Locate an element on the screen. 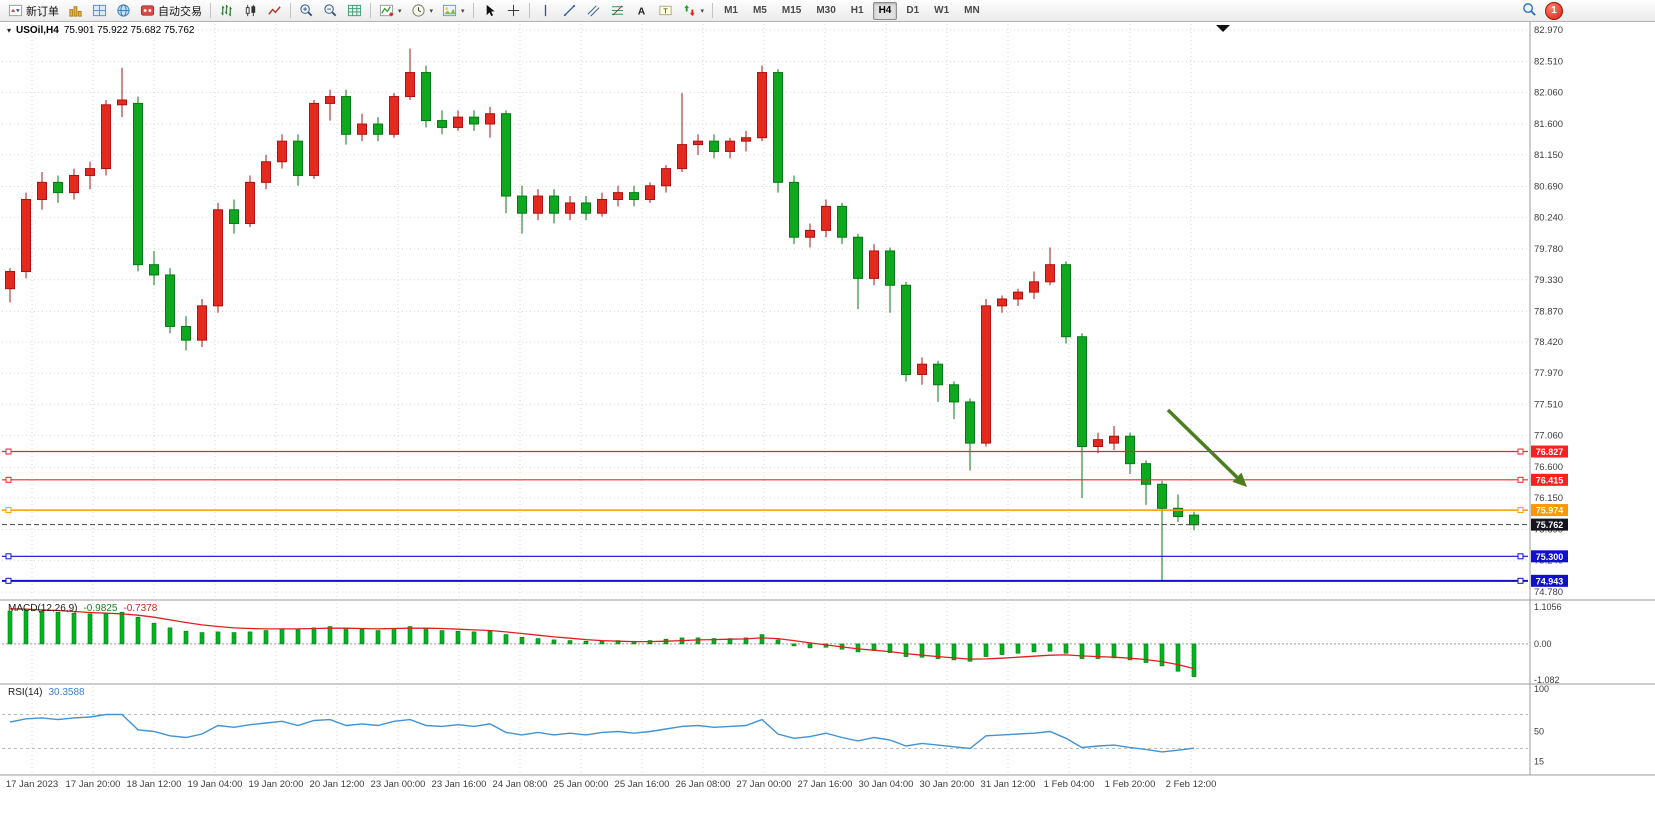  tile-windows-button is located at coordinates (354, 11).